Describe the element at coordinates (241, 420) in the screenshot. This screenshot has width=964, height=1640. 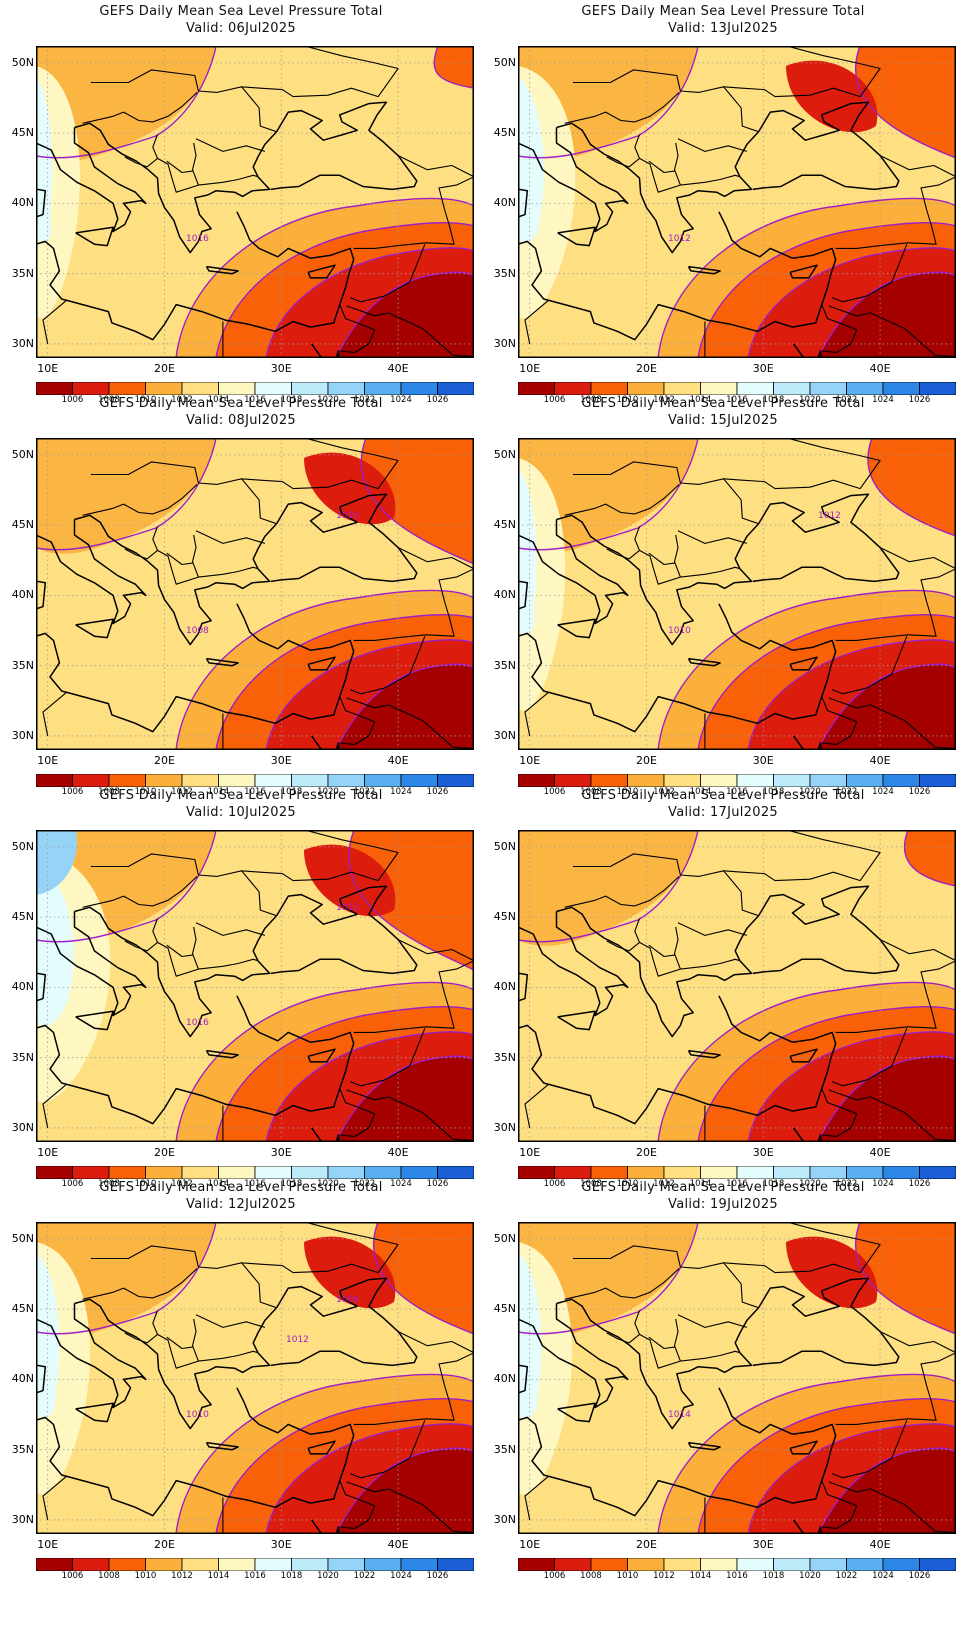
I see `valid-date: Valid: 08Jul2025` at that location.